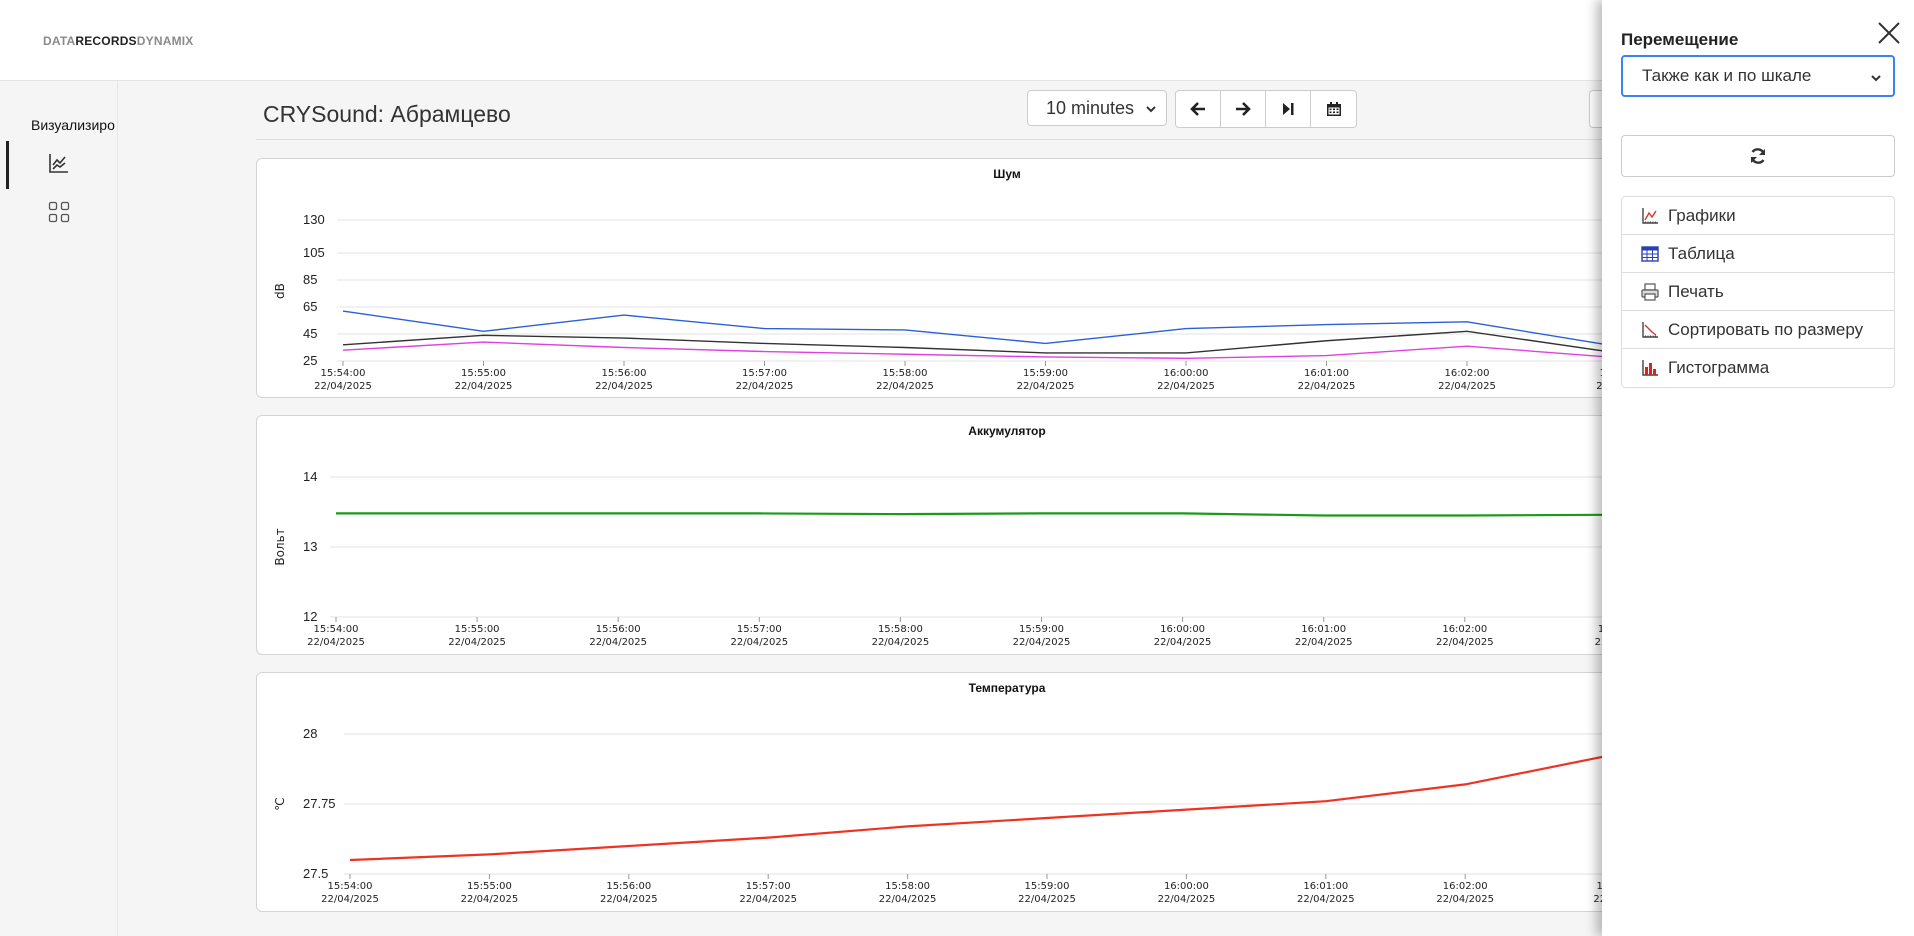  Describe the element at coordinates (73, 125) in the screenshot. I see `sidebar-label: Визуализиро` at that location.